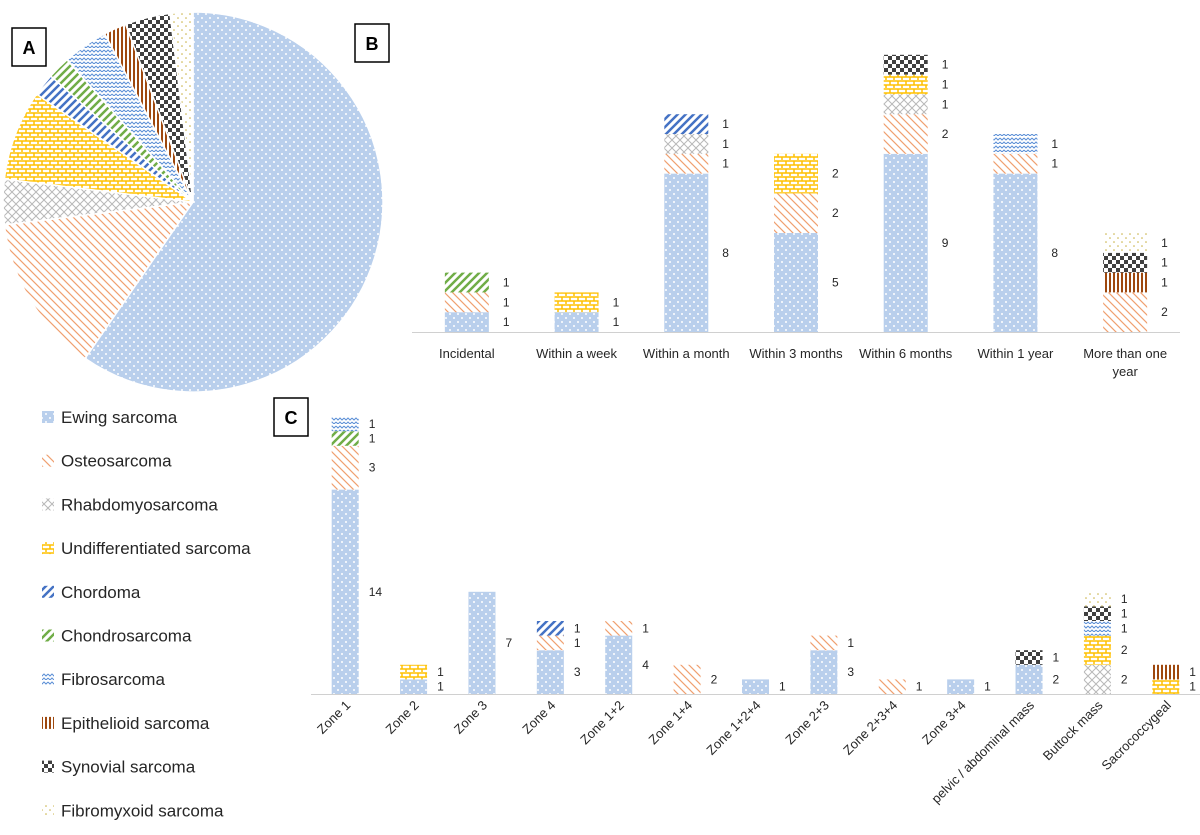  What do you see at coordinates (945, 243) in the screenshot?
I see `data-label: 9` at bounding box center [945, 243].